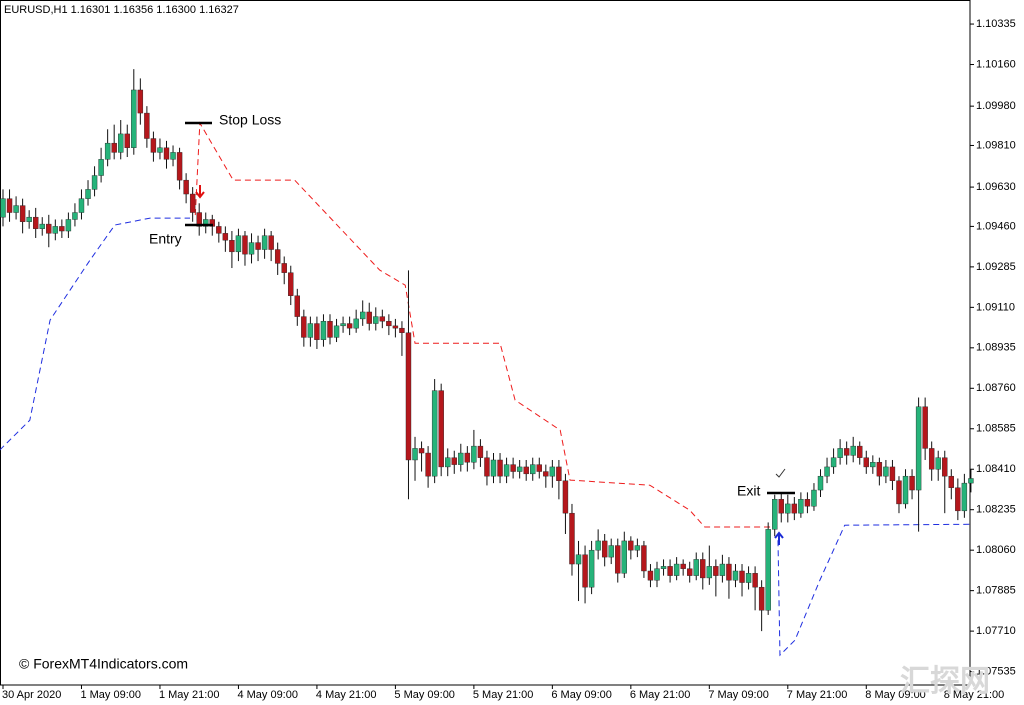 The image size is (1024, 705). Describe the element at coordinates (996, 550) in the screenshot. I see `y-tick-label: 1.08060` at that location.